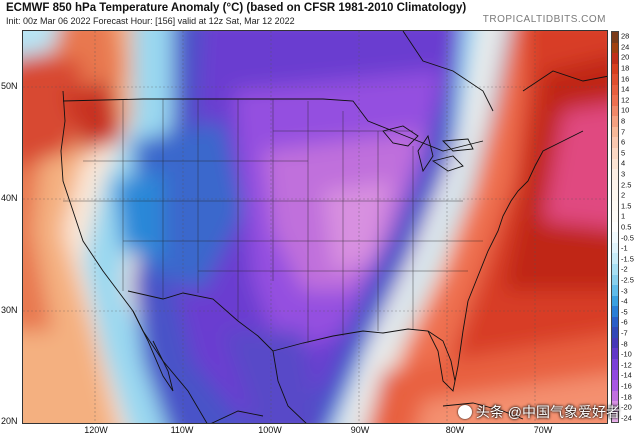 The image size is (640, 435). What do you see at coordinates (625, 79) in the screenshot?
I see `colorbar-label: 16` at bounding box center [625, 79].